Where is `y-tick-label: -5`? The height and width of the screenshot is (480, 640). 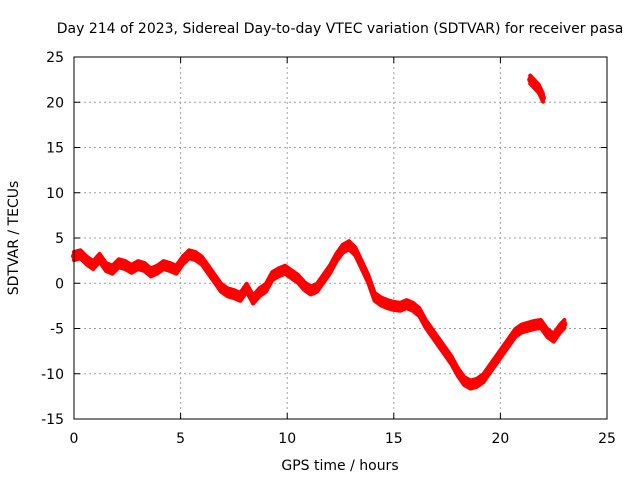
y-tick-label: -5 is located at coordinates (57, 330).